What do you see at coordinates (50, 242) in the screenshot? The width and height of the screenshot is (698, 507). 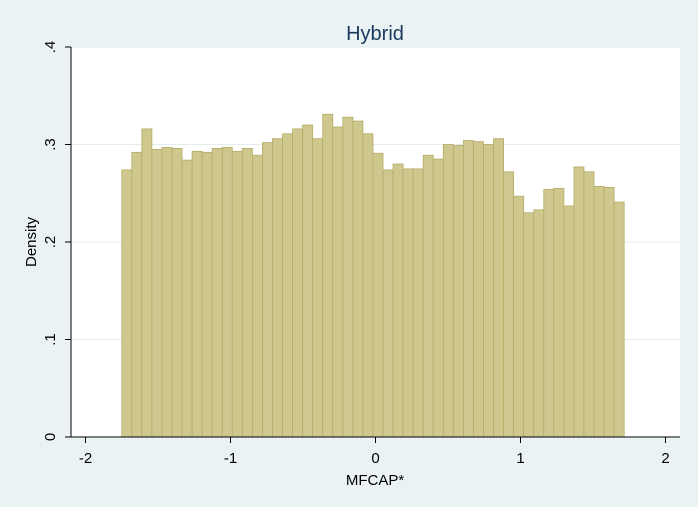 I see `y-tick-label: .2` at bounding box center [50, 242].